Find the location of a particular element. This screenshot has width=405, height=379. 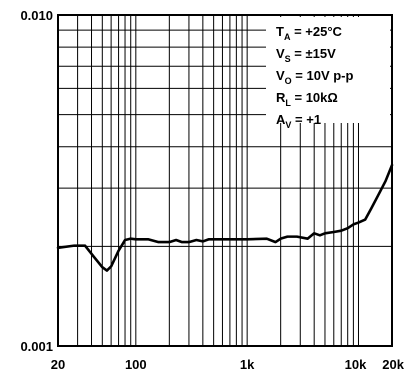

condition-symbol: R is located at coordinates (281, 97).